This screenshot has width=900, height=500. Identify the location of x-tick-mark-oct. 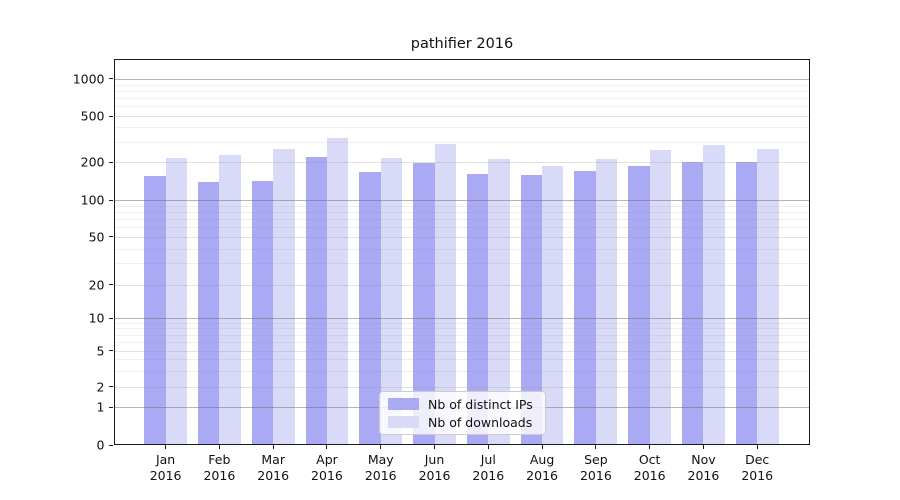
(650, 447).